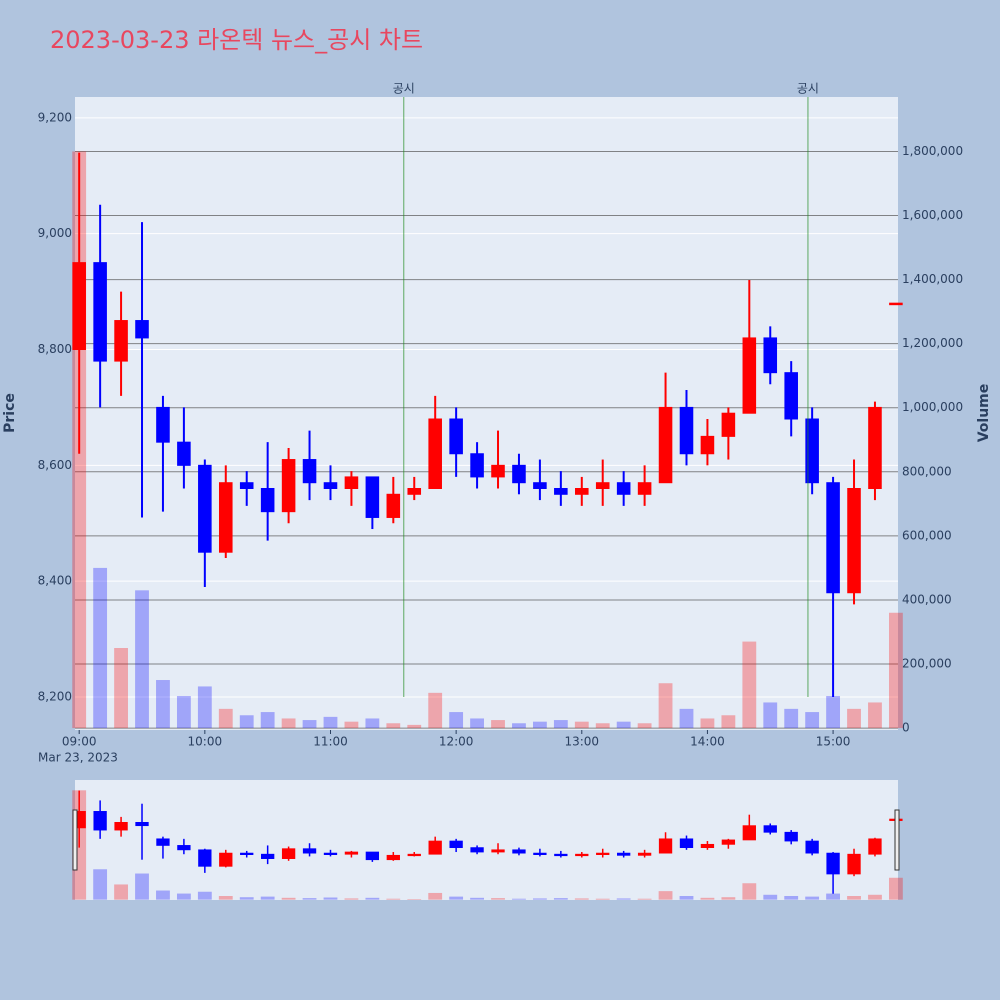 The image size is (1000, 1000). What do you see at coordinates (833, 742) in the screenshot?
I see `x-tick-label: 15:00` at bounding box center [833, 742].